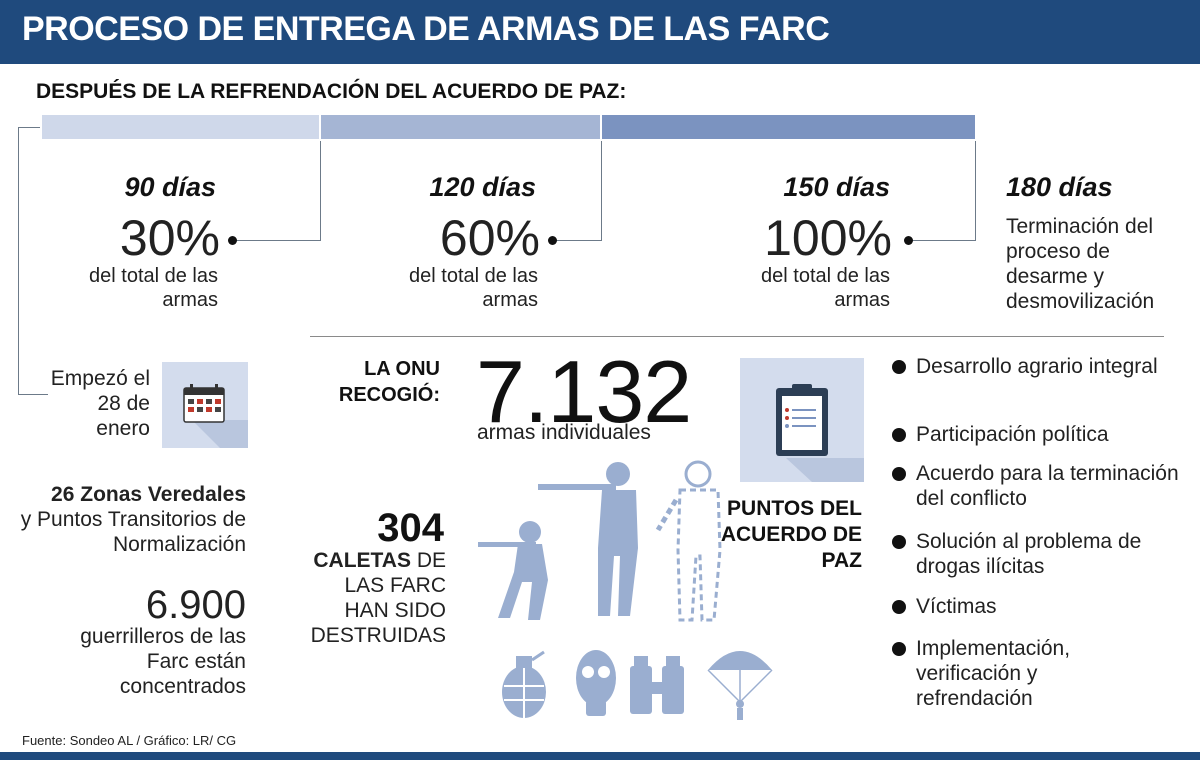 The height and width of the screenshot is (760, 1200). What do you see at coordinates (828, 238) in the screenshot?
I see `timeline-percent-3: 100%` at bounding box center [828, 238].